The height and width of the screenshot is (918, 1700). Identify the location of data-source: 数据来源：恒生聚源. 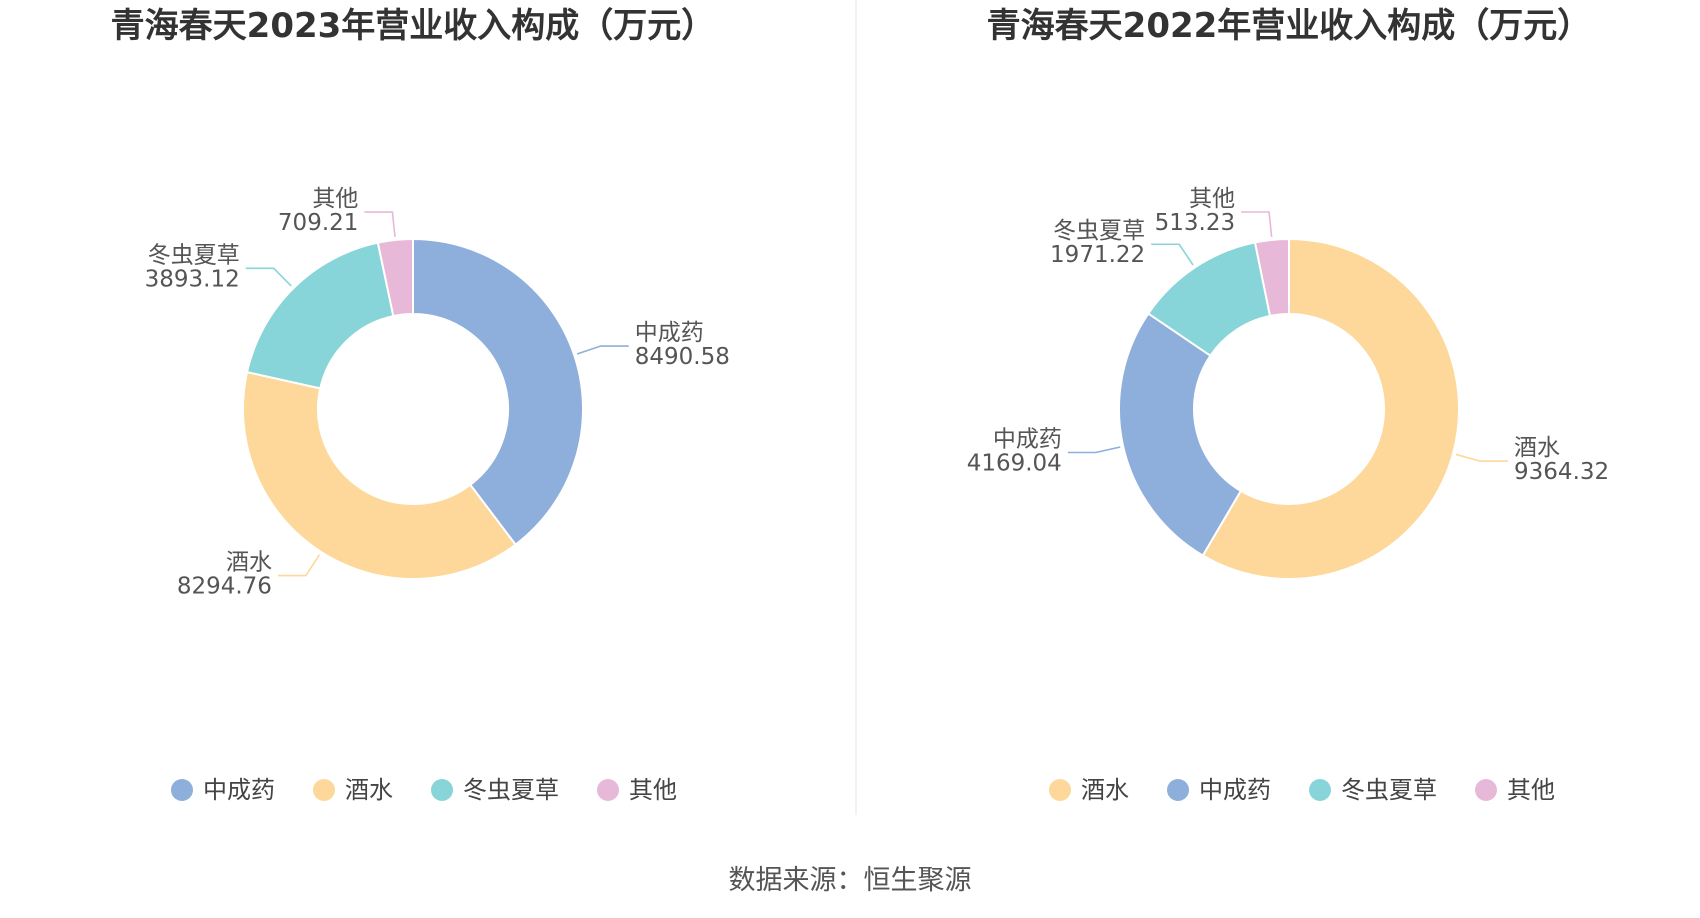
(850, 880).